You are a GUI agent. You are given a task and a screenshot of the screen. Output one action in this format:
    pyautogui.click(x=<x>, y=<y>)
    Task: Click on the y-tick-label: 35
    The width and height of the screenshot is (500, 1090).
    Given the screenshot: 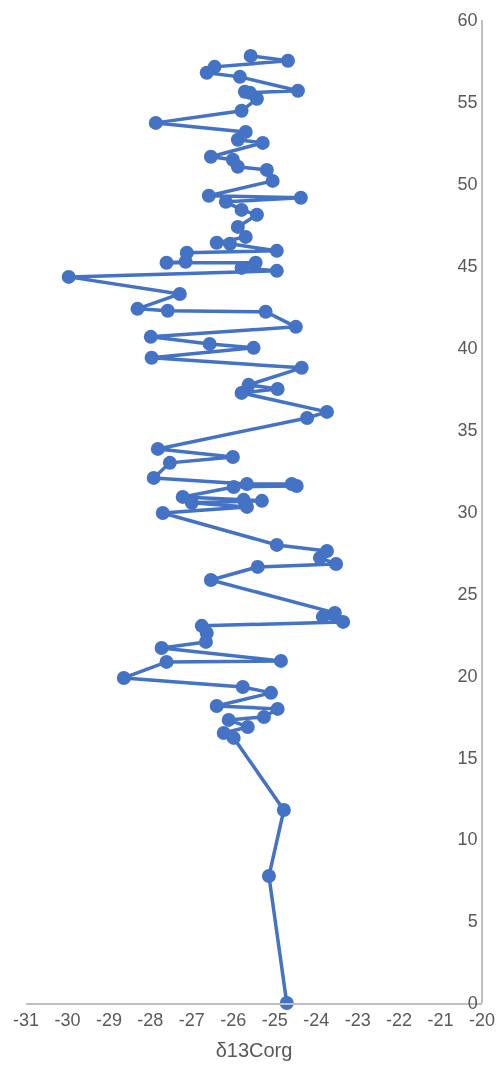 What is the action you would take?
    pyautogui.click(x=467, y=429)
    